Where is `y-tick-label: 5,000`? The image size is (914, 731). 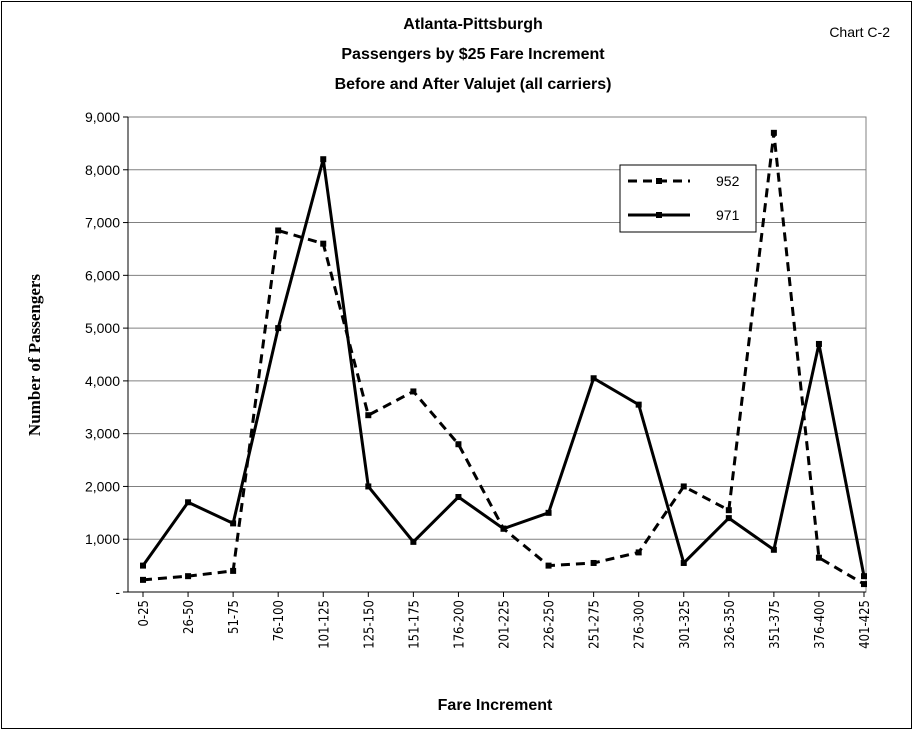
y-tick-label: 5,000 is located at coordinates (102, 328).